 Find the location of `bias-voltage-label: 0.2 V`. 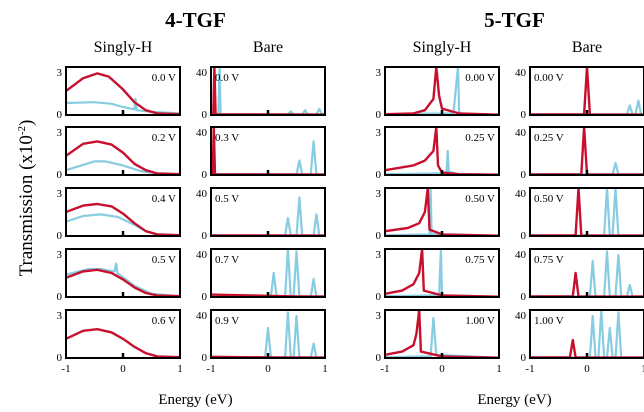

bias-voltage-label: 0.2 V is located at coordinates (164, 138).